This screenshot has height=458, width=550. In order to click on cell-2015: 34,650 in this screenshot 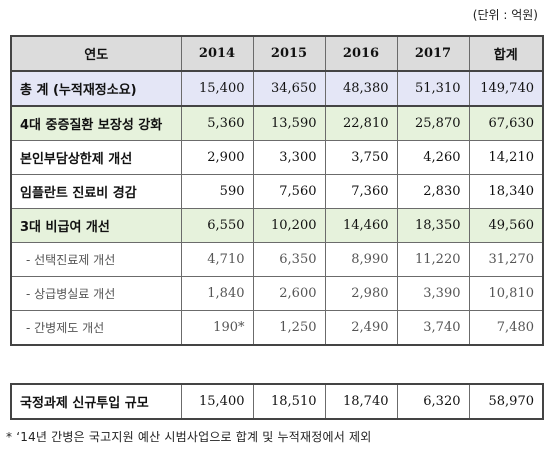, I will do `click(289, 88)`.